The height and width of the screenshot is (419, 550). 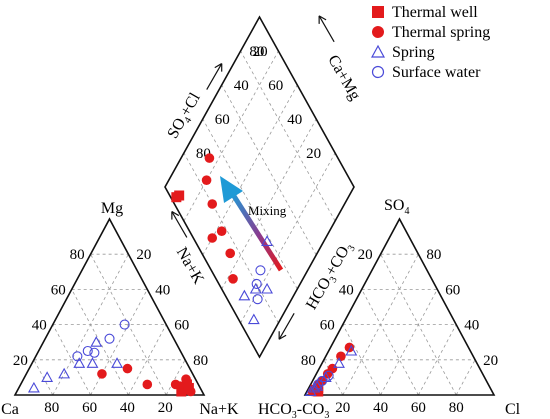 I want to click on cation-right-label: Na+K, so click(x=219, y=409).